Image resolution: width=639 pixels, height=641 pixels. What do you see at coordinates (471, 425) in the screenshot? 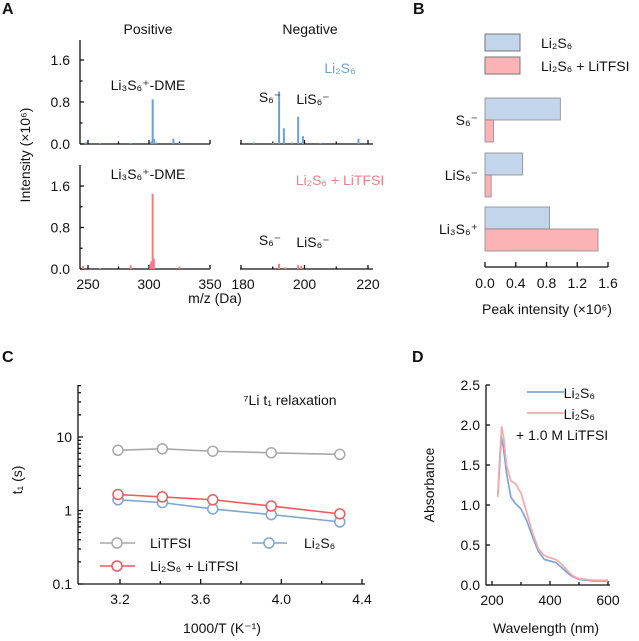
I see `y-tick-label: 2.0` at bounding box center [471, 425].